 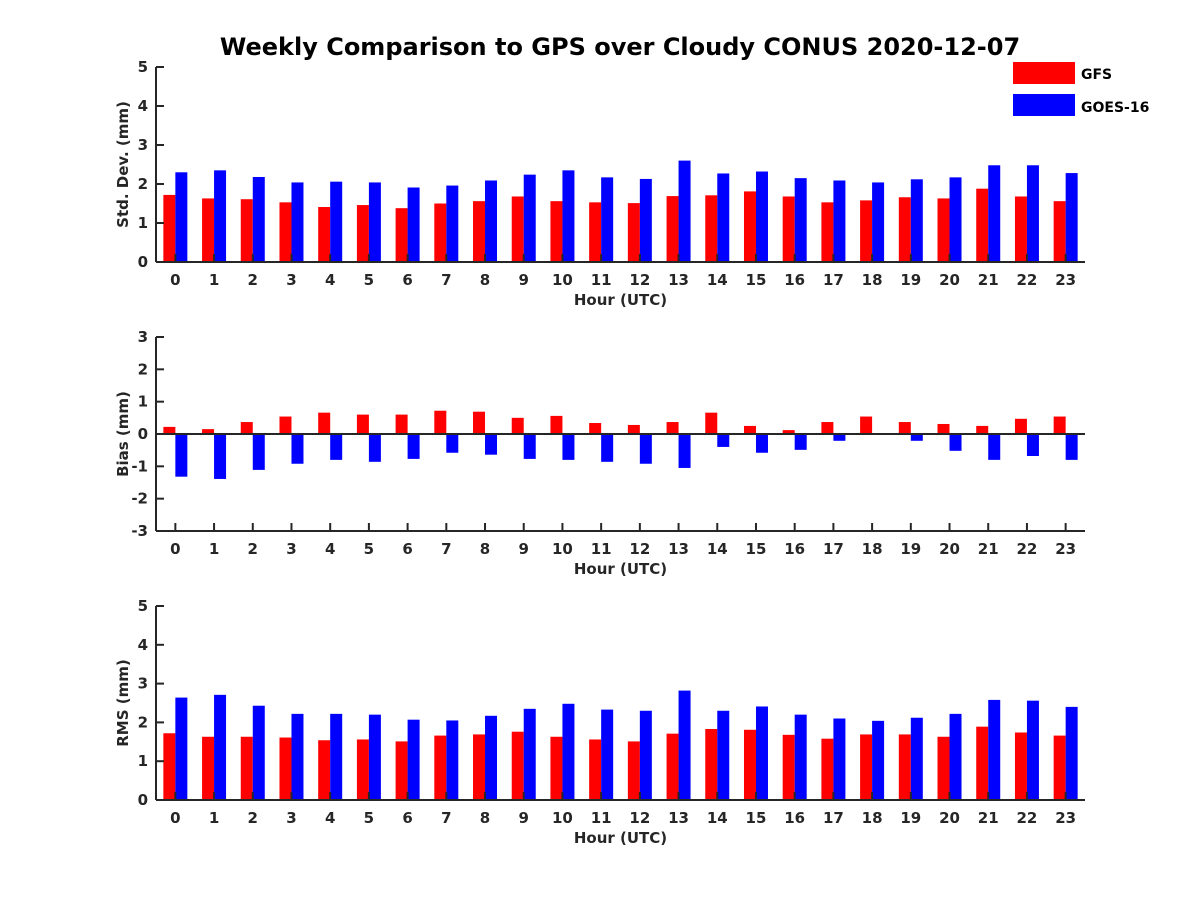 What do you see at coordinates (949, 818) in the screenshot?
I see `rms-x-tick-label: 20` at bounding box center [949, 818].